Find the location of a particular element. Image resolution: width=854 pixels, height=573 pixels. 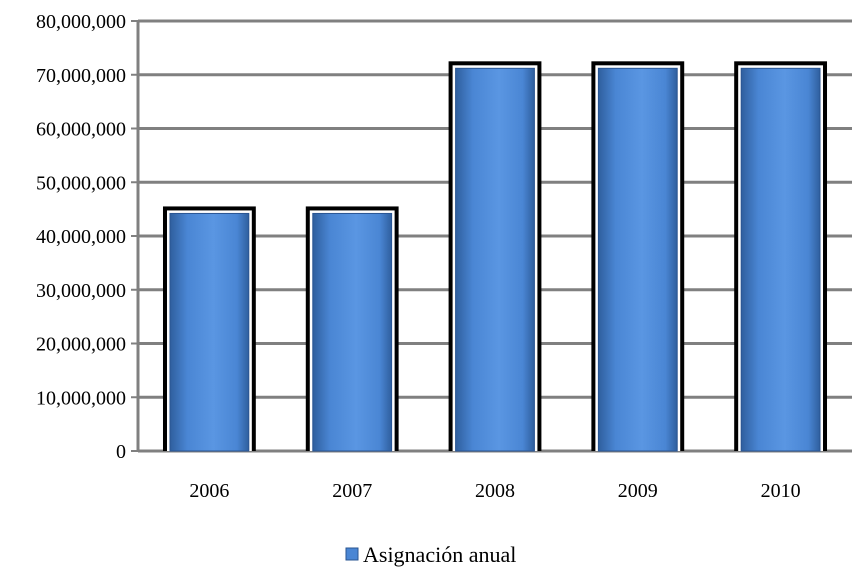

y-tick-label: 80,000,000 is located at coordinates (81, 22).